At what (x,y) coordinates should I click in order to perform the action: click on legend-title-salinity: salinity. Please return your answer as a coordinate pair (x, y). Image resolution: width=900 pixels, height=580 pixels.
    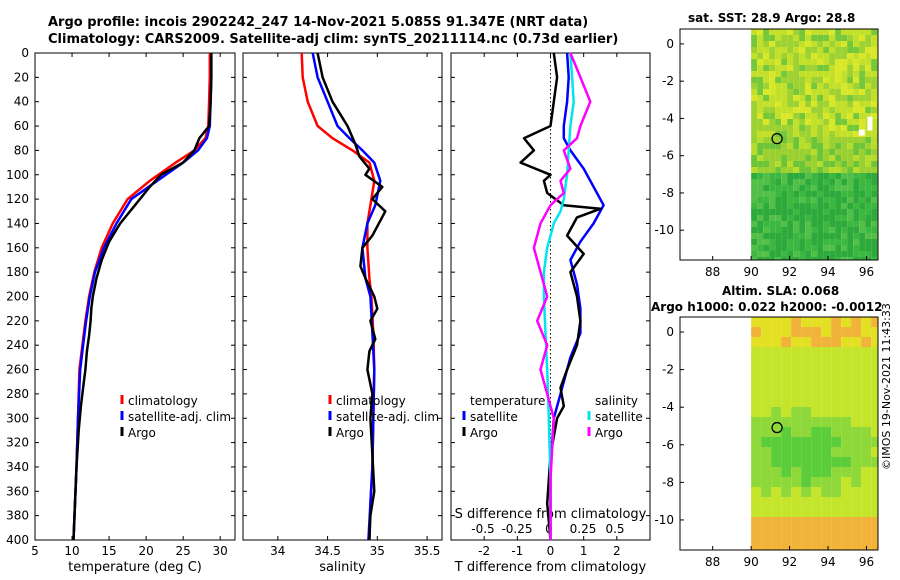
    Looking at the image, I should click on (616, 401).